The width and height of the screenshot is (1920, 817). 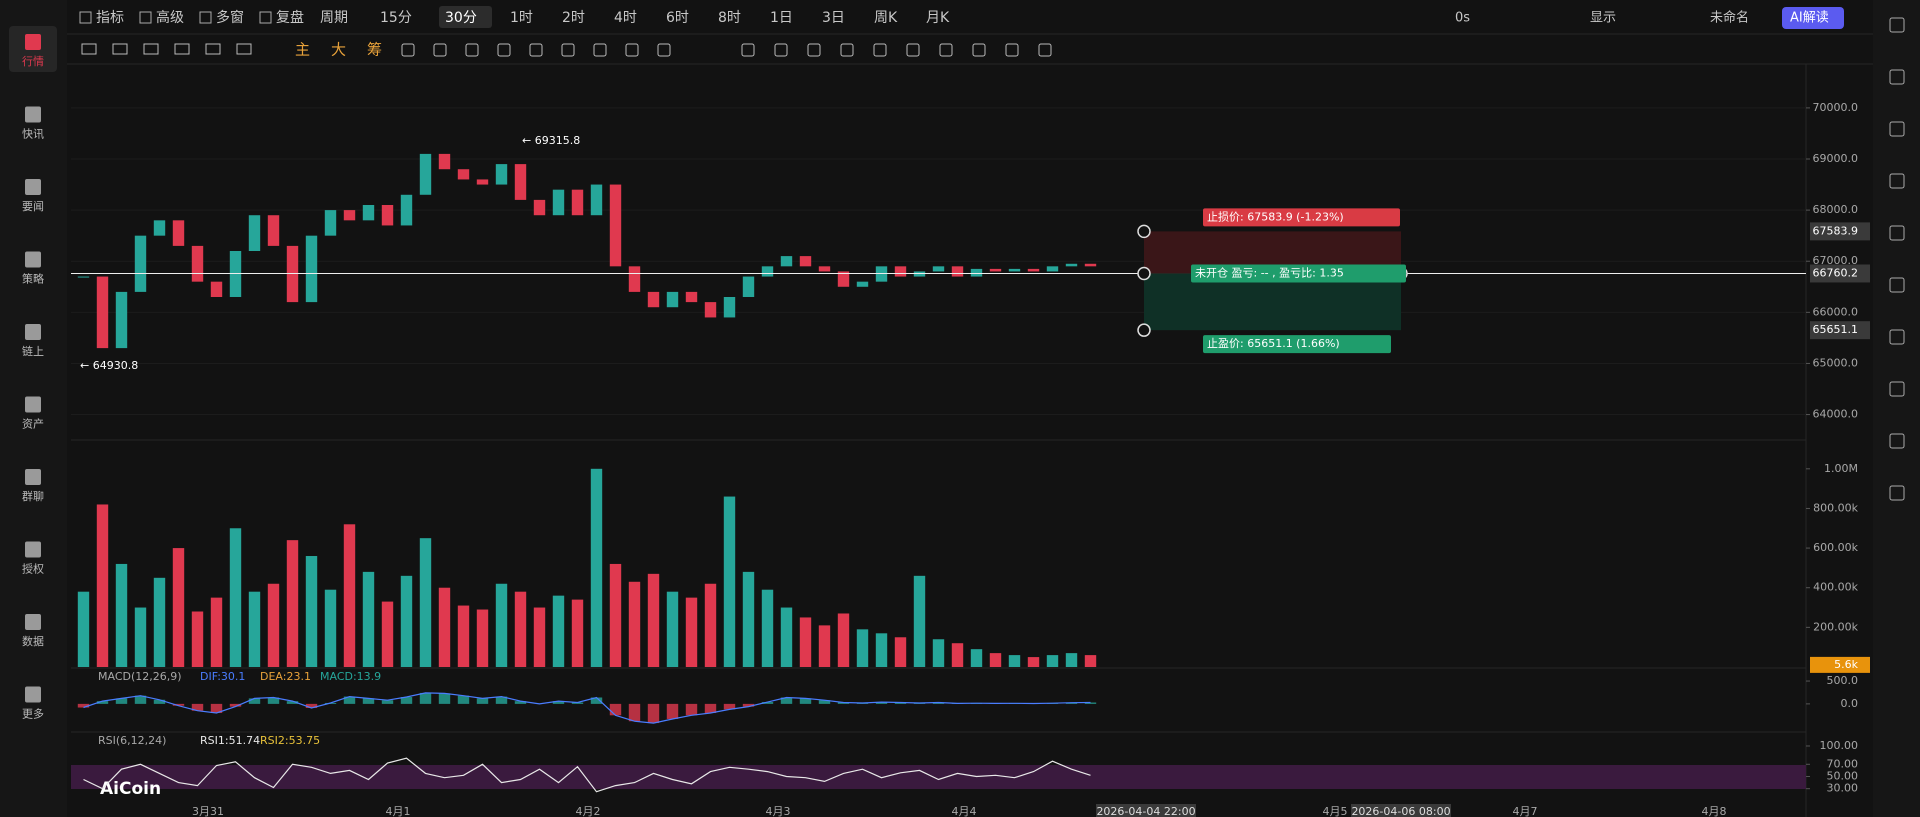 What do you see at coordinates (396, 18) in the screenshot?
I see `toolbar-item: 15分` at bounding box center [396, 18].